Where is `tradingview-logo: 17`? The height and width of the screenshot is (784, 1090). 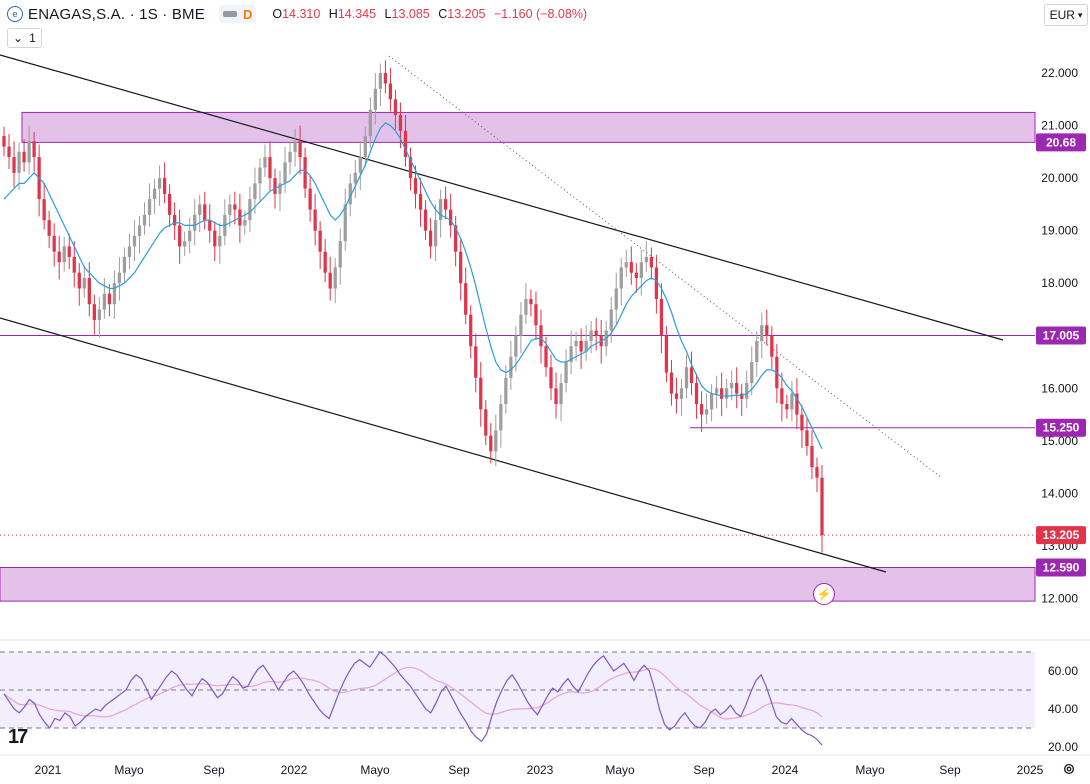
tradingview-logo: 17 is located at coordinates (18, 737).